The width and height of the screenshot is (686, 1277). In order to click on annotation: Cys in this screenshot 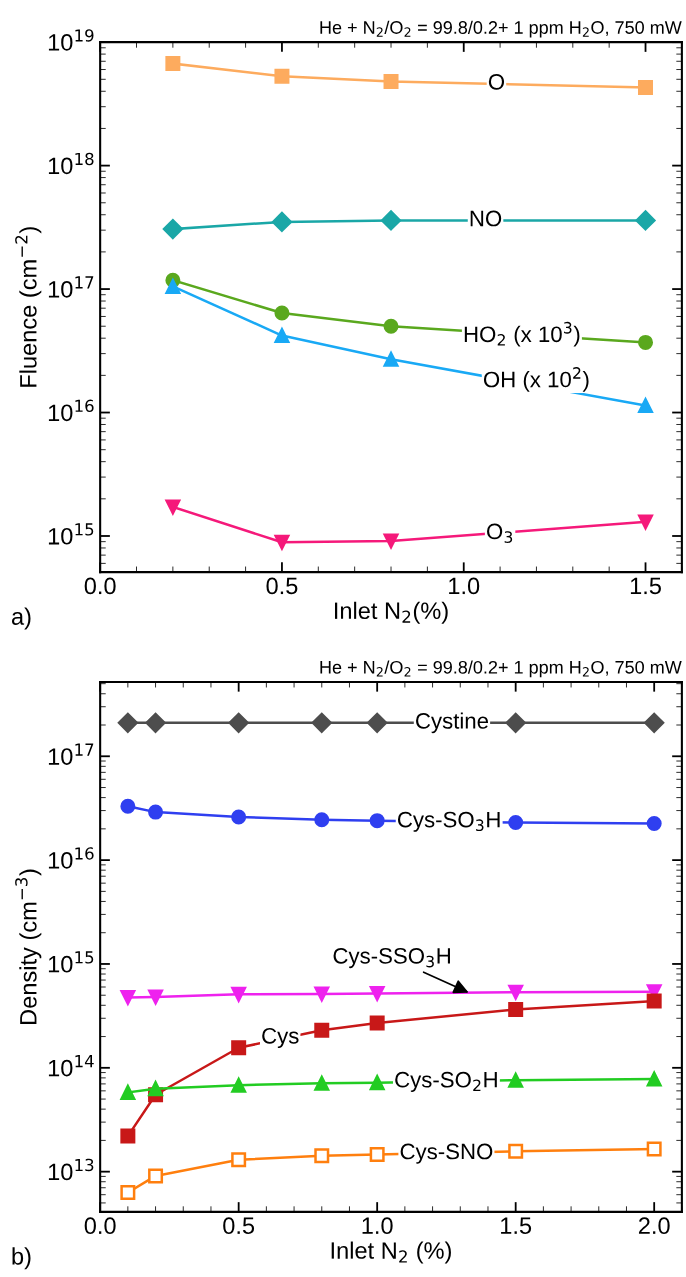, I will do `click(280, 1038)`.